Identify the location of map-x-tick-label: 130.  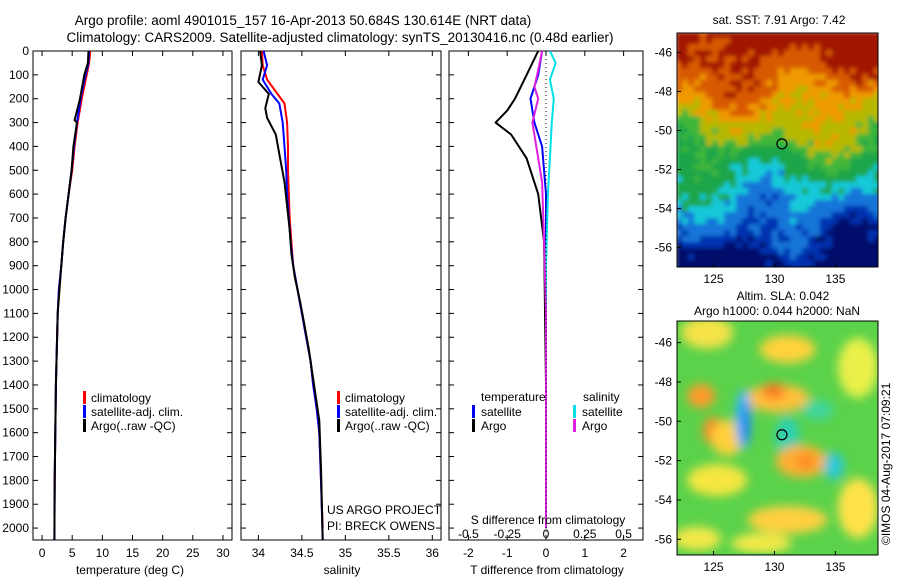
(774, 567).